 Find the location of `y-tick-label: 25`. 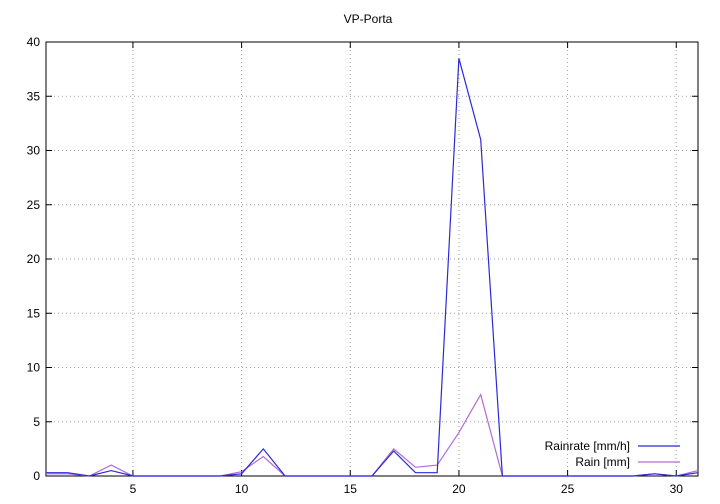

y-tick-label: 25 is located at coordinates (34, 205).